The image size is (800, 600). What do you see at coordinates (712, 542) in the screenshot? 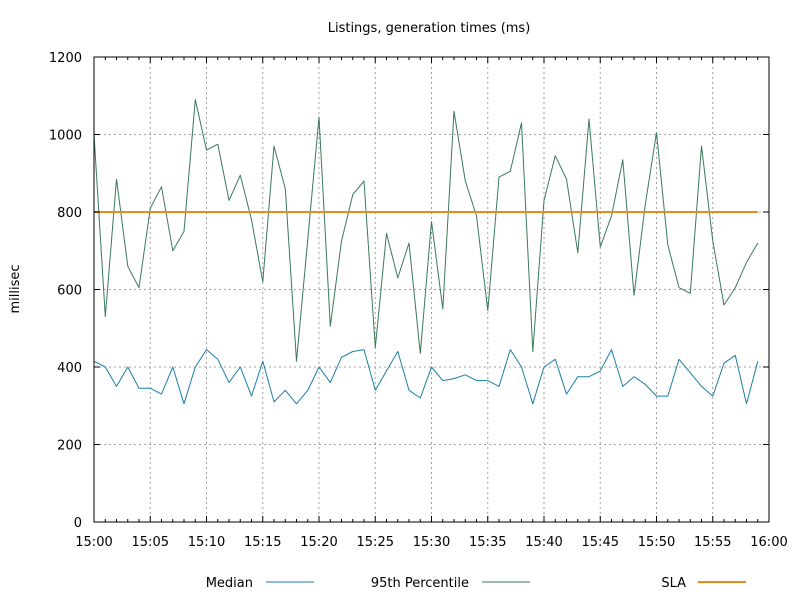
I see `x-tick-label: 15:55` at bounding box center [712, 542].